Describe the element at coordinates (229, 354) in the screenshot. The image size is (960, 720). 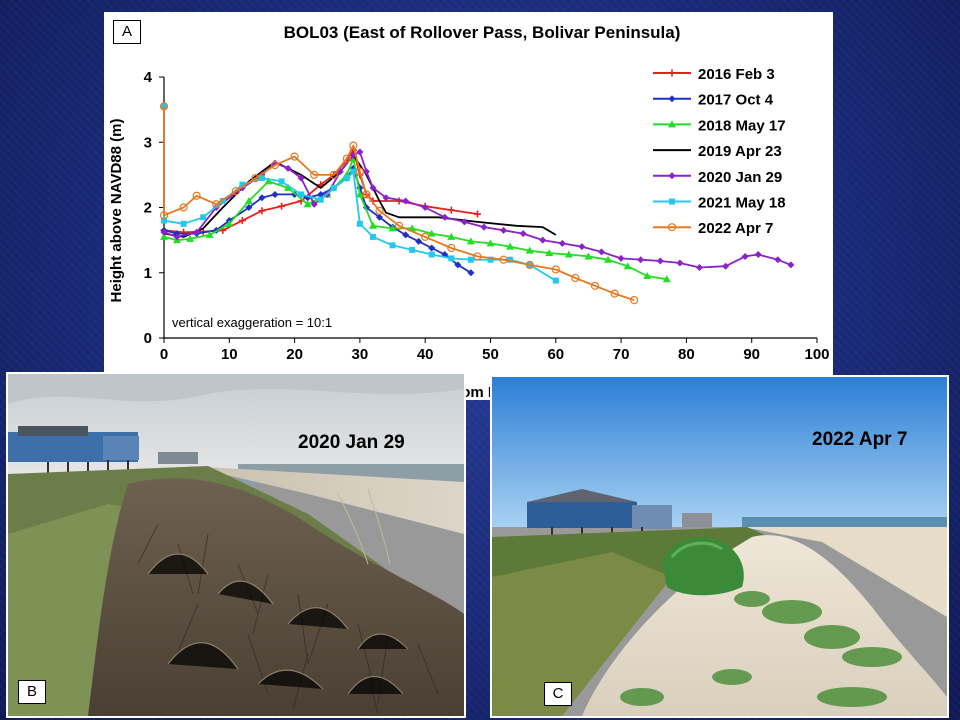
I see `x-tick-label: 10` at that location.